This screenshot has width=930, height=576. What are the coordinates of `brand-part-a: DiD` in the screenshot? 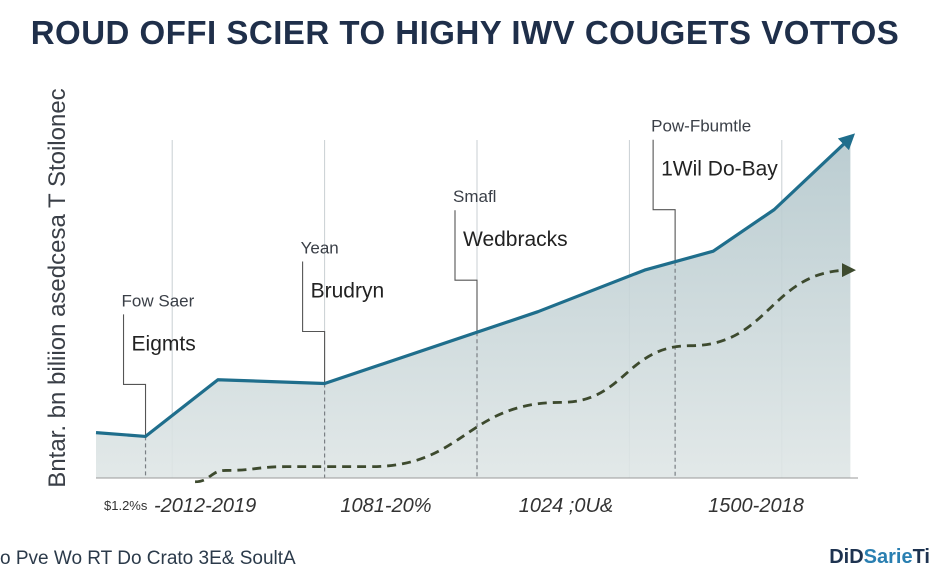 It's located at (846, 557).